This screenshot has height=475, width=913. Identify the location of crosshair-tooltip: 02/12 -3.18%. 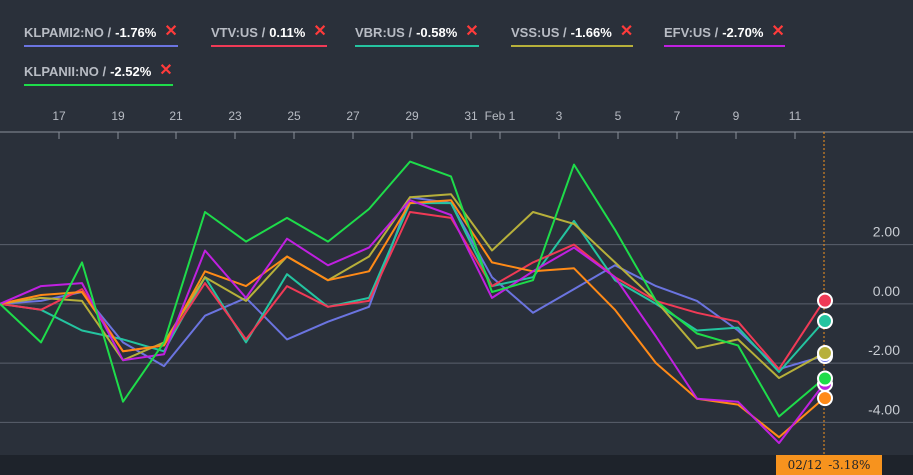
(829, 465).